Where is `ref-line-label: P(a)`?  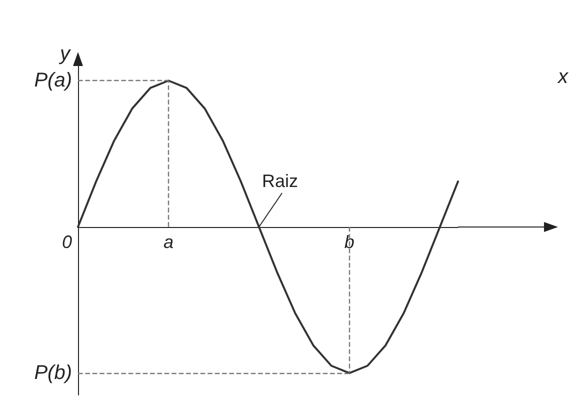 ref-line-label: P(a) is located at coordinates (53, 81).